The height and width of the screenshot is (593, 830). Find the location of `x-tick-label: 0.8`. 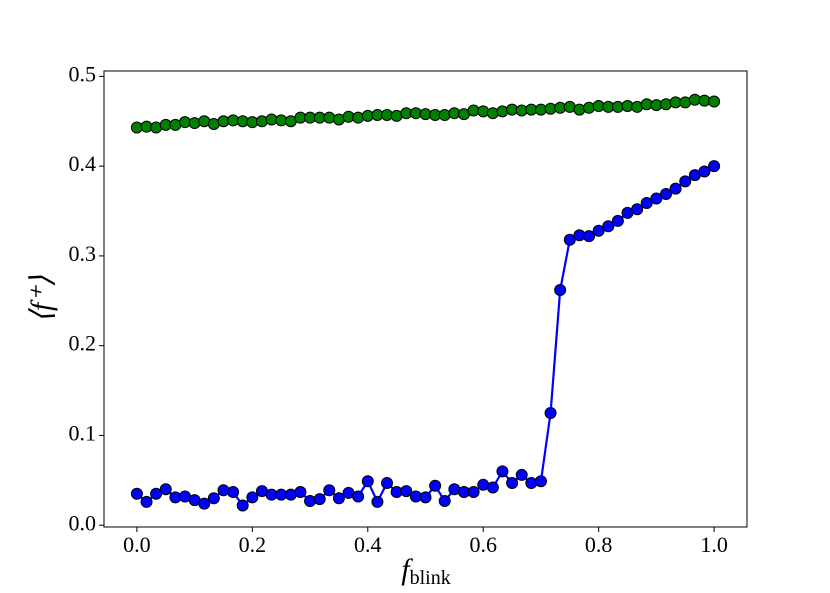

x-tick-label: 0.8 is located at coordinates (599, 544).